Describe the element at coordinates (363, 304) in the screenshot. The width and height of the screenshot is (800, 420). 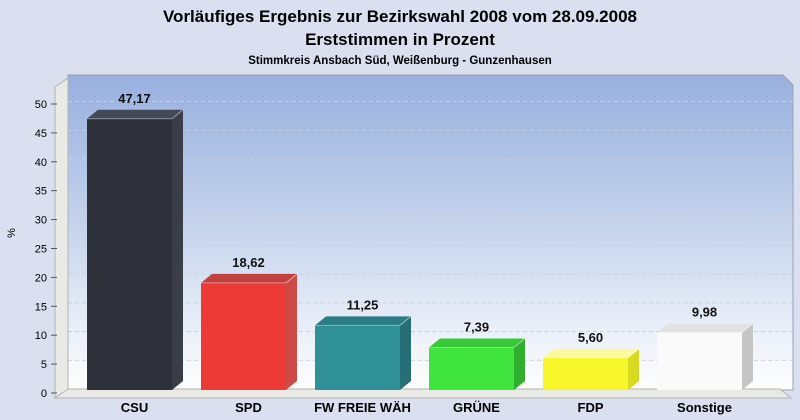
I see `bar-value-label: 11,25` at that location.